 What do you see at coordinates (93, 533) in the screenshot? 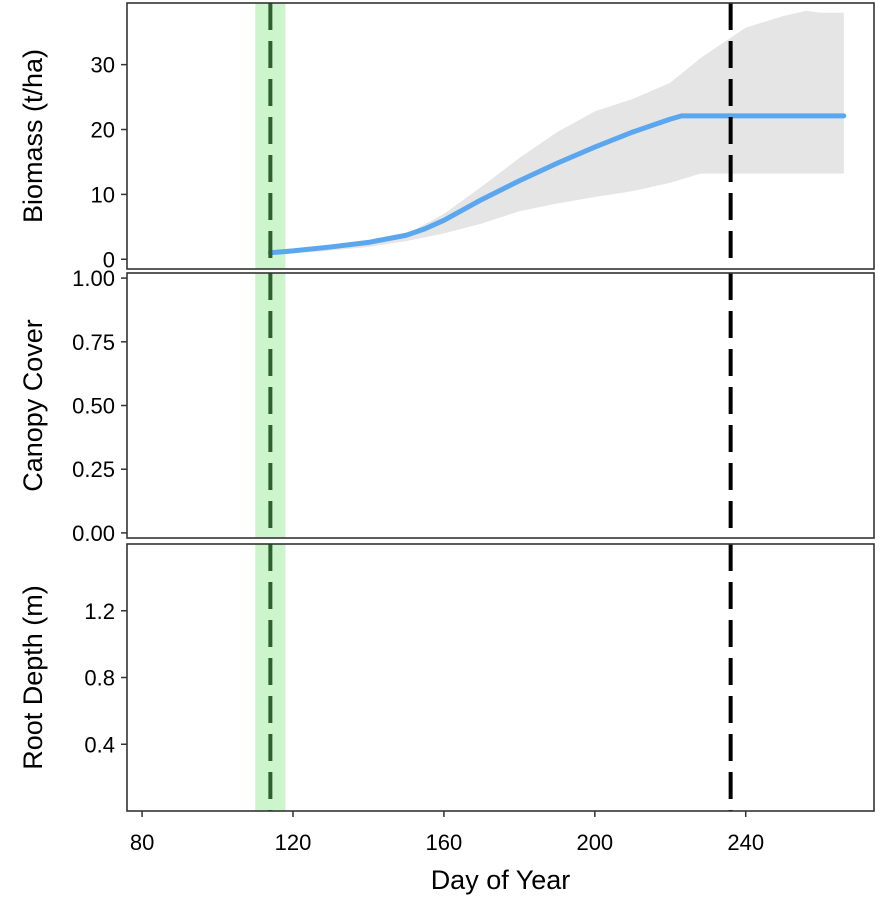
I see `y-tick-label: 0.00` at bounding box center [93, 533].